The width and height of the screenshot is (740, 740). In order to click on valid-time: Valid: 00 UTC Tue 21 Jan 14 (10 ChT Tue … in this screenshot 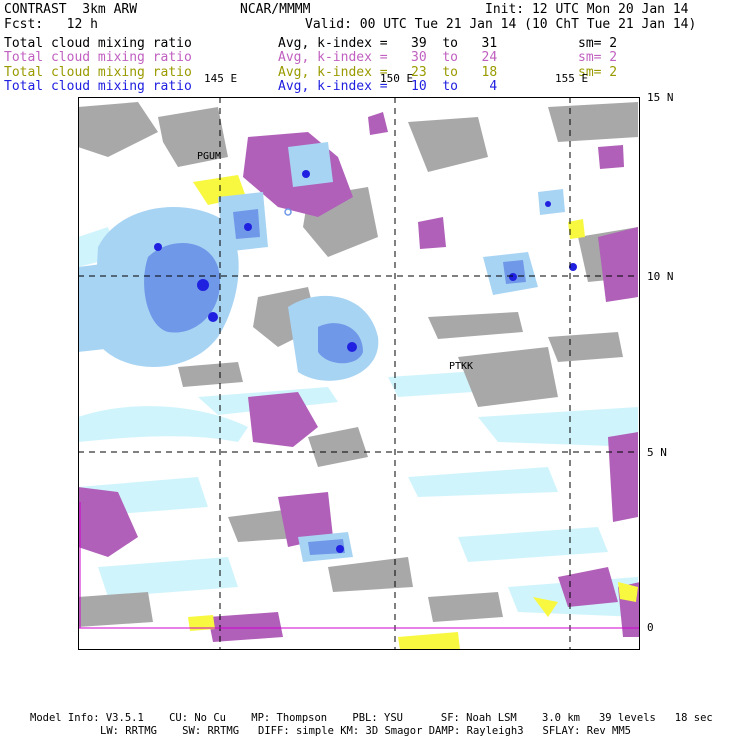, I will do `click(501, 24)`.